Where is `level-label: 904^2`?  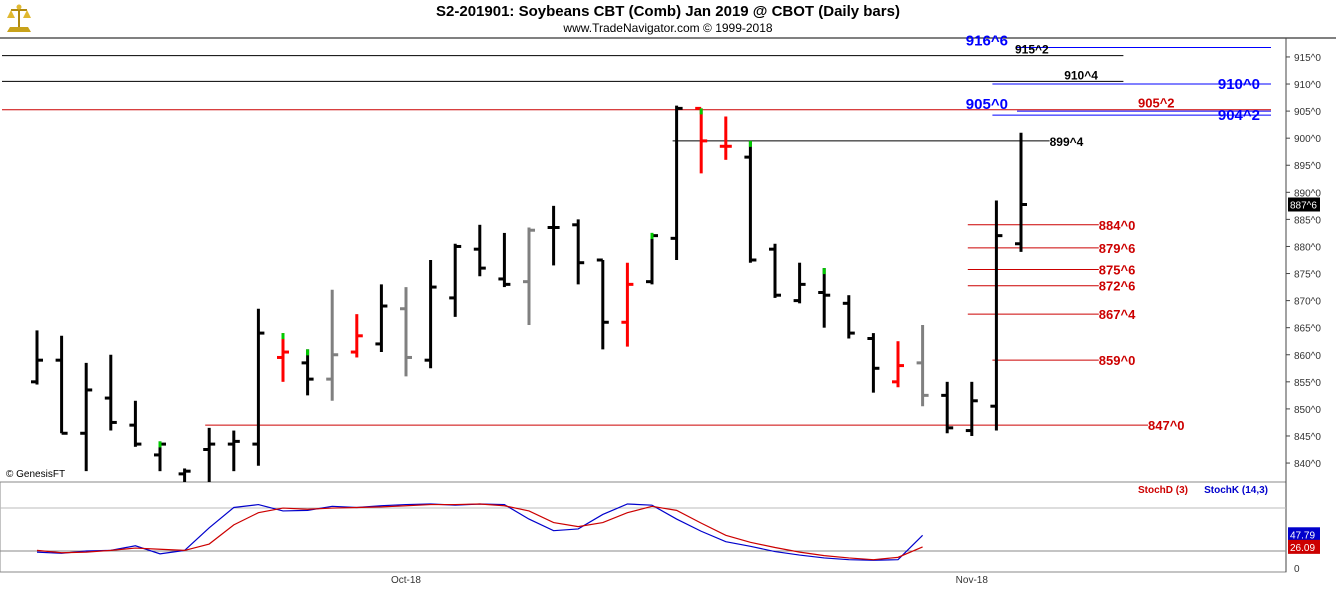
level-label: 904^2 is located at coordinates (1239, 115).